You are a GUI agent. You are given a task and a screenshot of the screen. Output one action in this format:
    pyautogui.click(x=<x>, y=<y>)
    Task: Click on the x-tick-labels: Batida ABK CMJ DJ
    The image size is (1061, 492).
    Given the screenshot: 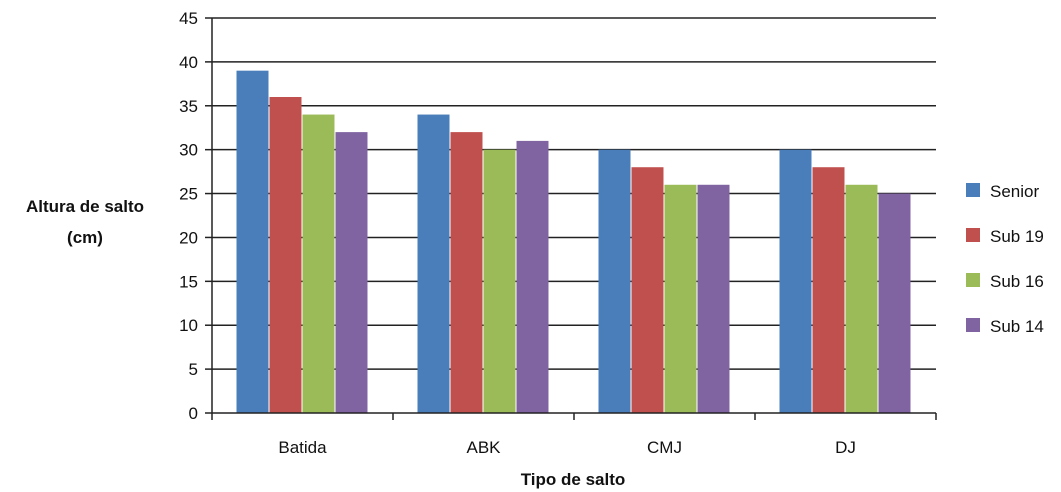 What is the action you would take?
    pyautogui.click(x=566, y=447)
    